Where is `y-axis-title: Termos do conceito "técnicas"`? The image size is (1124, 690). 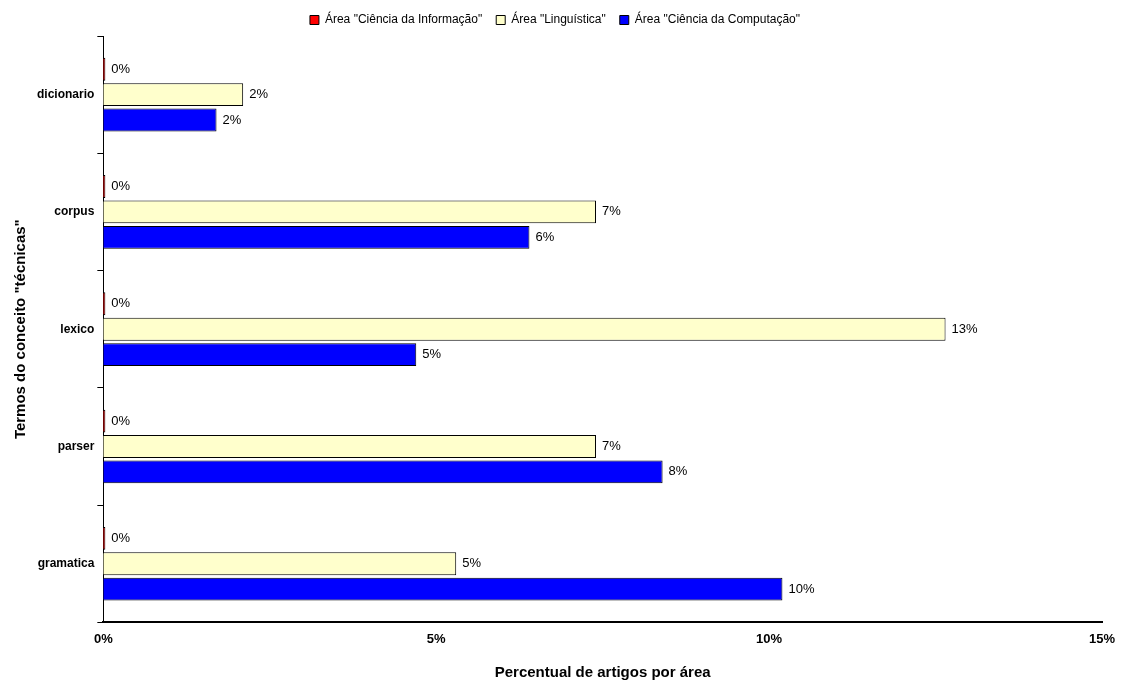 y-axis-title: Termos do conceito "técnicas" is located at coordinates (20, 329).